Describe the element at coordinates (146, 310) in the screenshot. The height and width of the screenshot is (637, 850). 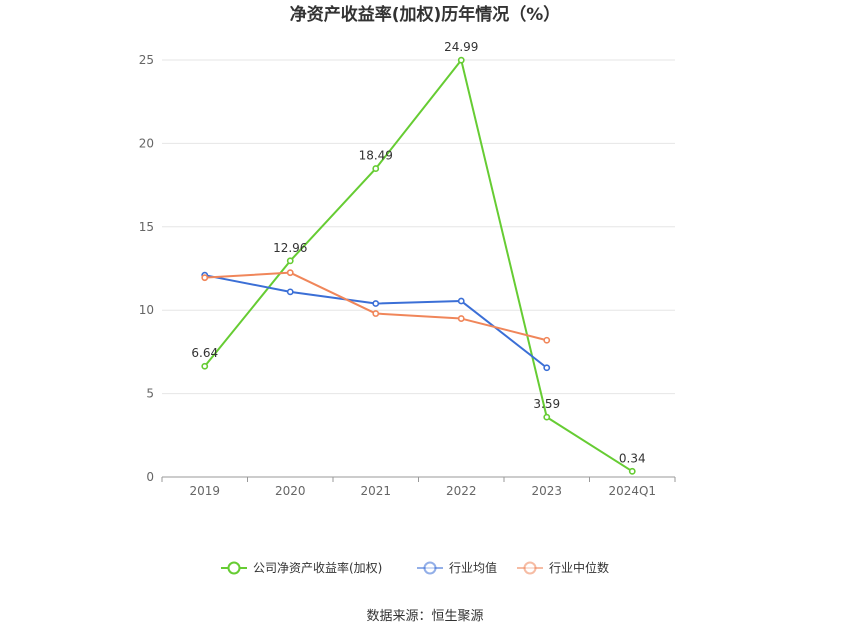
I see `y-tick-label: 10` at that location.